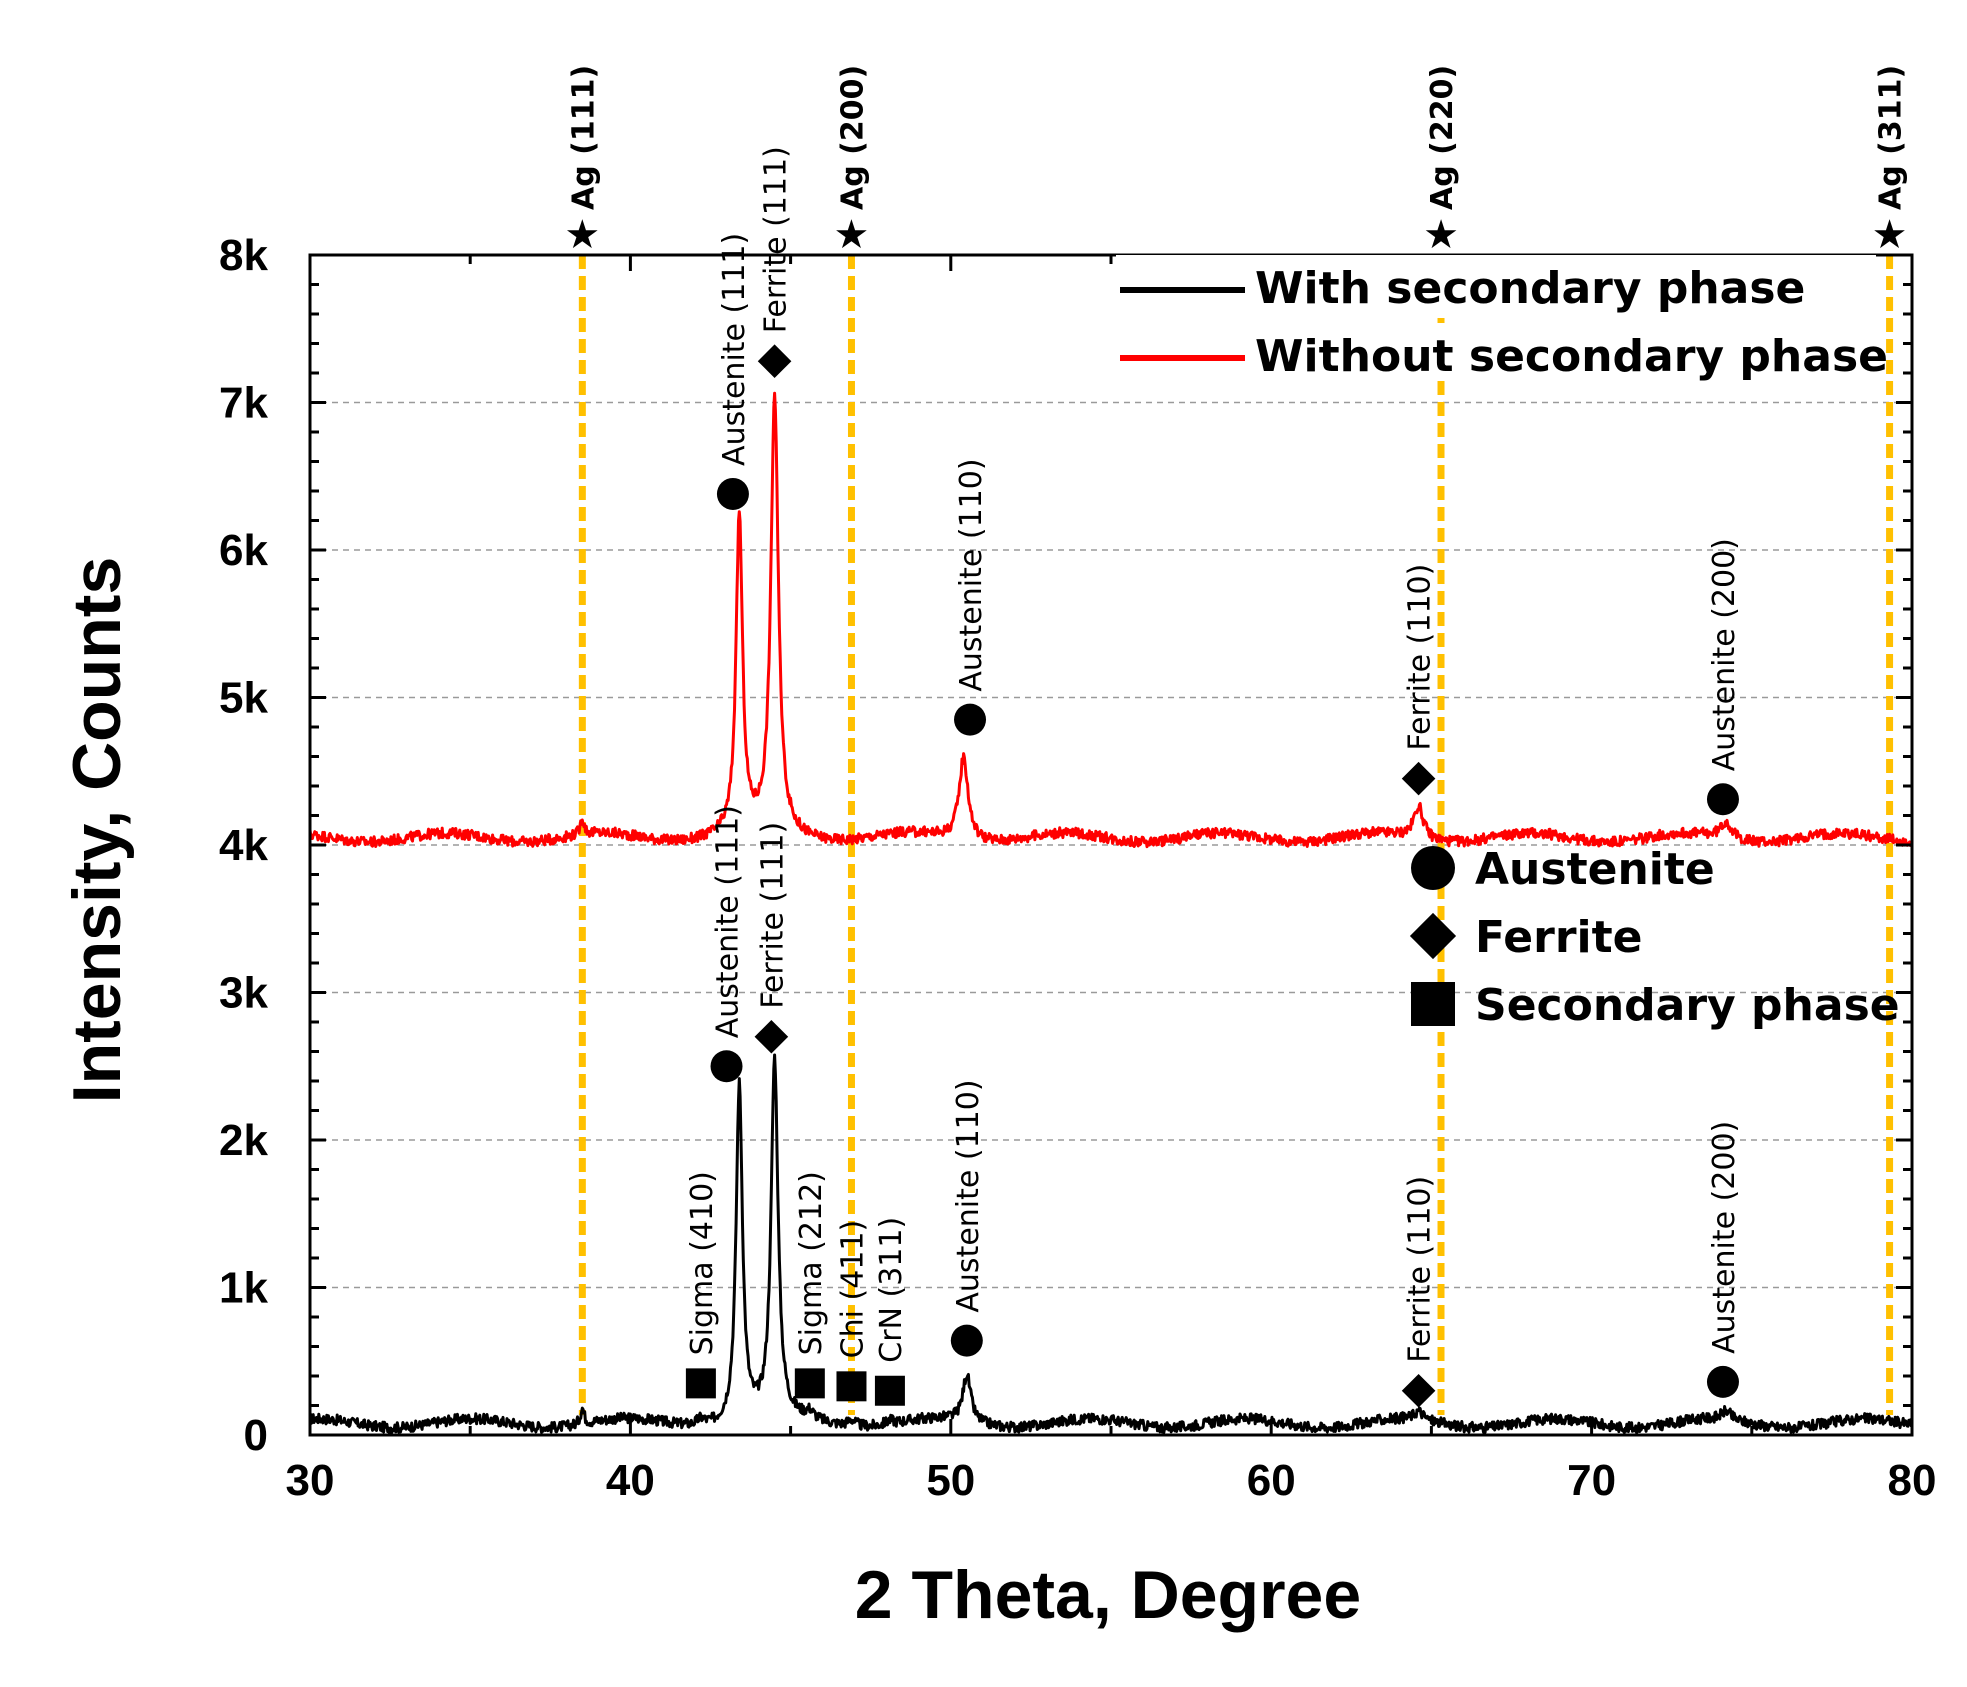 This screenshot has width=1967, height=1687. Describe the element at coordinates (1595, 869) in the screenshot. I see `legend-label: Austenite` at that location.